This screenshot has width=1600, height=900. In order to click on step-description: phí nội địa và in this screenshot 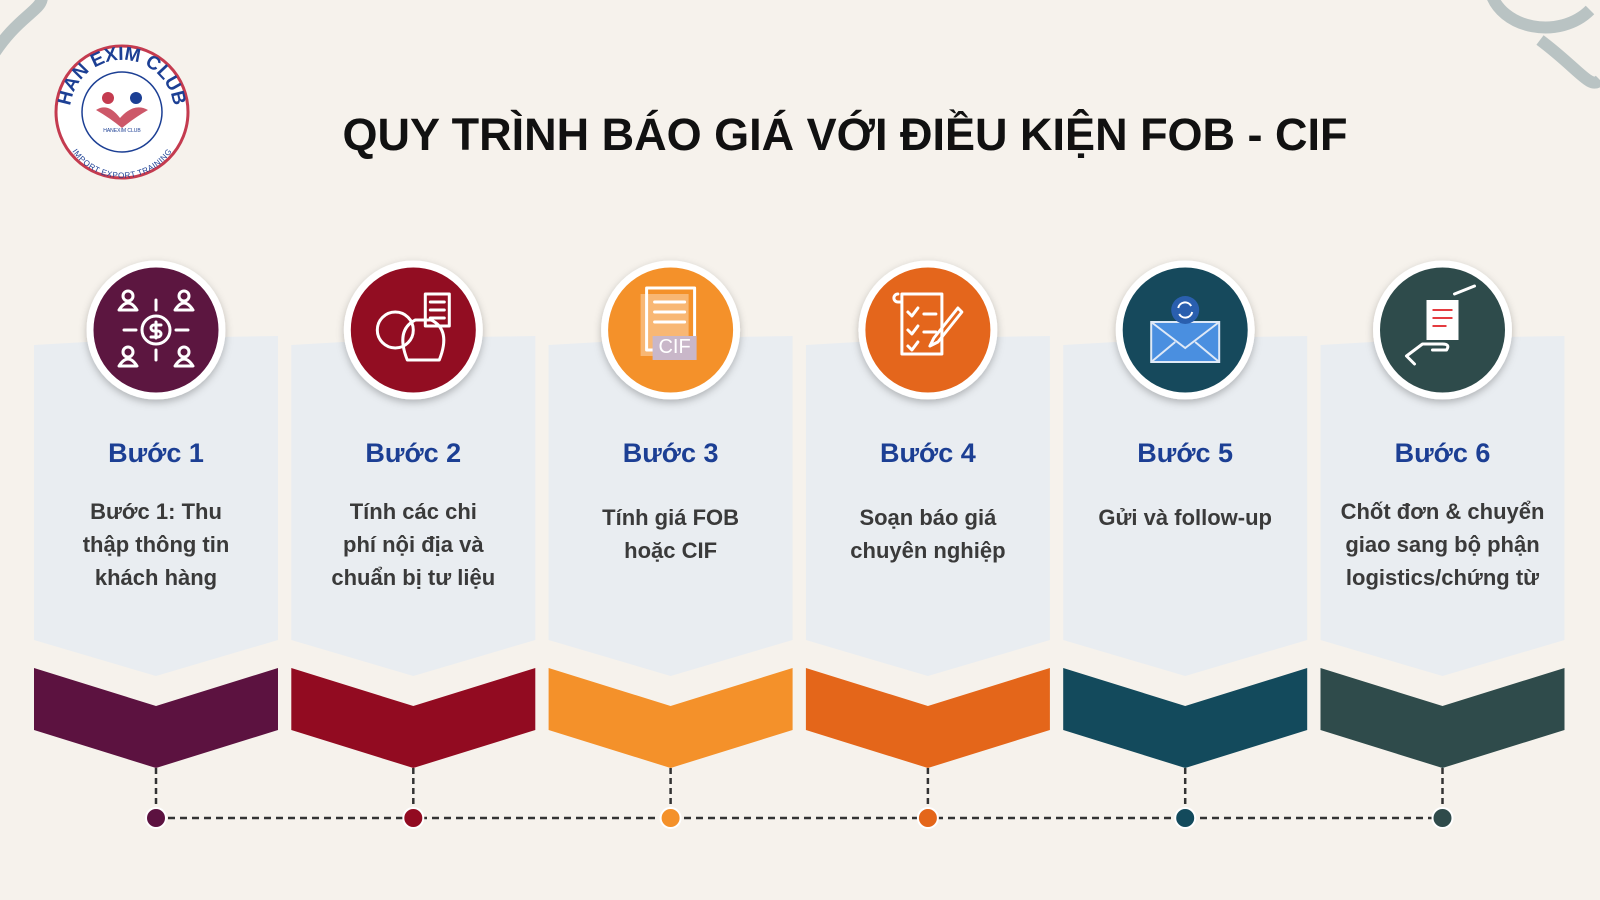, I will do `click(413, 544)`.